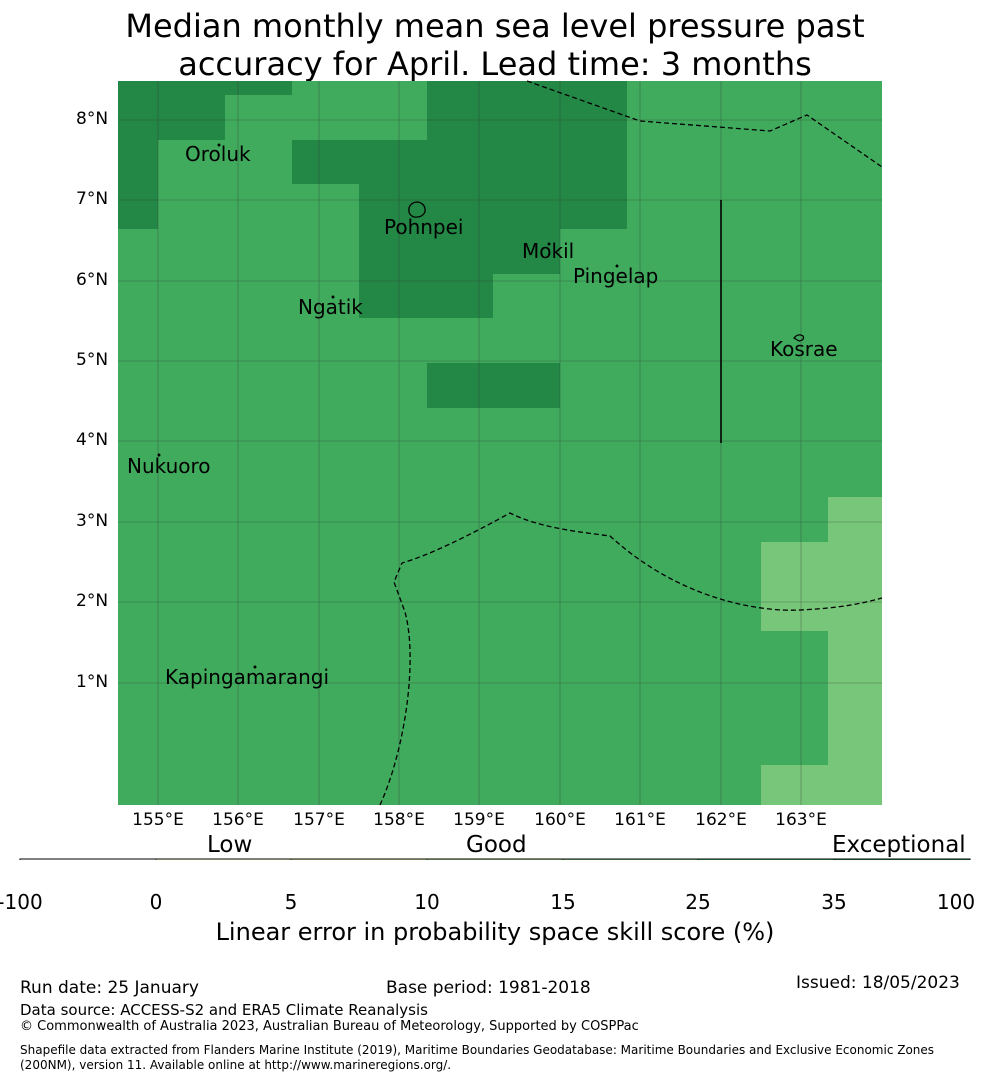  Describe the element at coordinates (291, 902) in the screenshot. I see `colorbar-tick: 5` at that location.